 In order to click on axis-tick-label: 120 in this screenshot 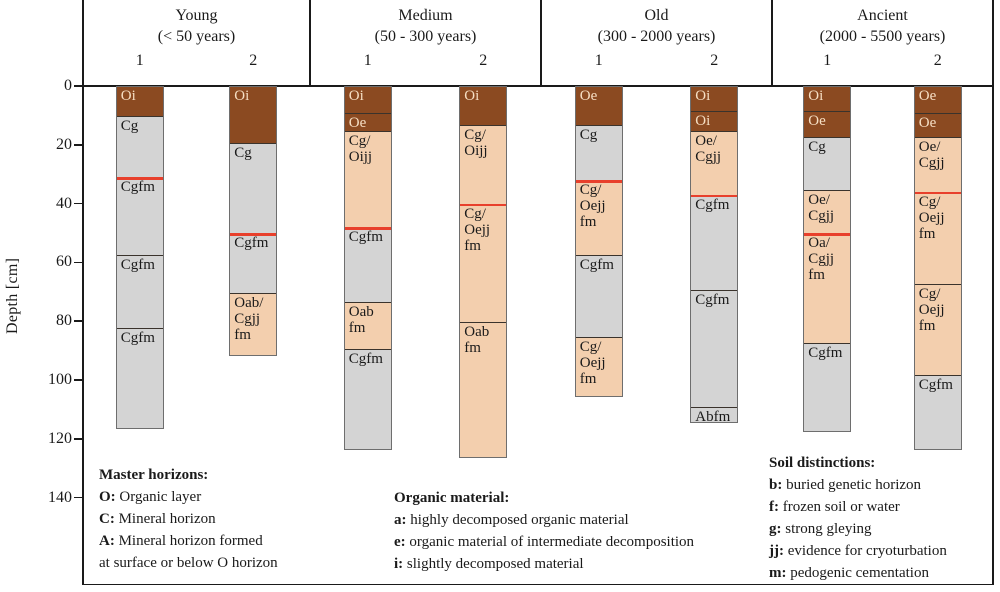, I will do `click(60, 438)`.